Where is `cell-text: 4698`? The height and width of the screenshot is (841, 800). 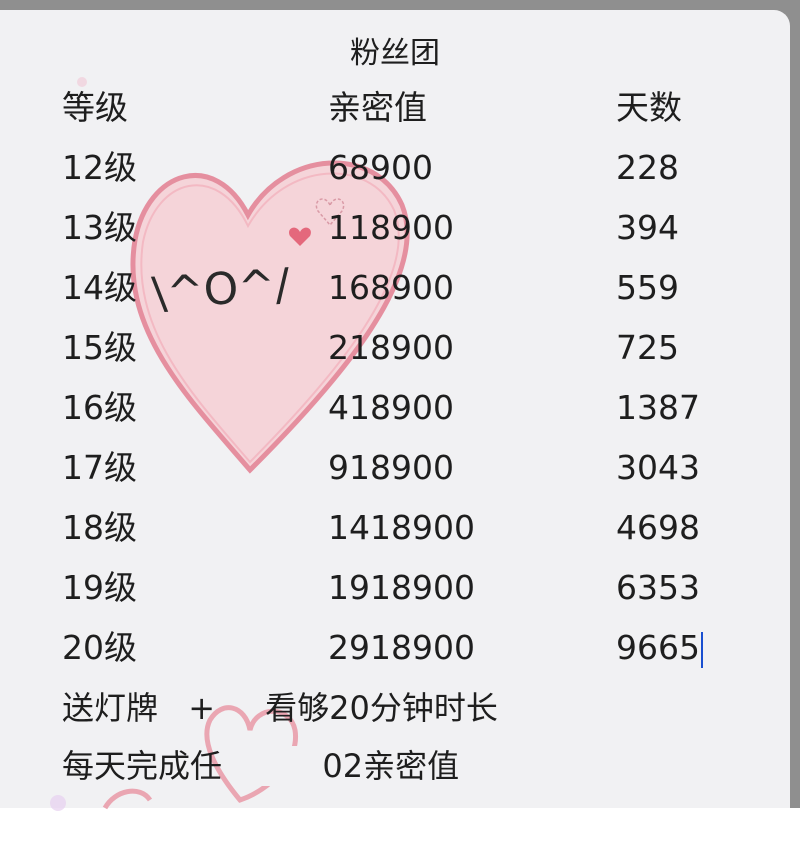 cell-text: 4698 is located at coordinates (658, 527).